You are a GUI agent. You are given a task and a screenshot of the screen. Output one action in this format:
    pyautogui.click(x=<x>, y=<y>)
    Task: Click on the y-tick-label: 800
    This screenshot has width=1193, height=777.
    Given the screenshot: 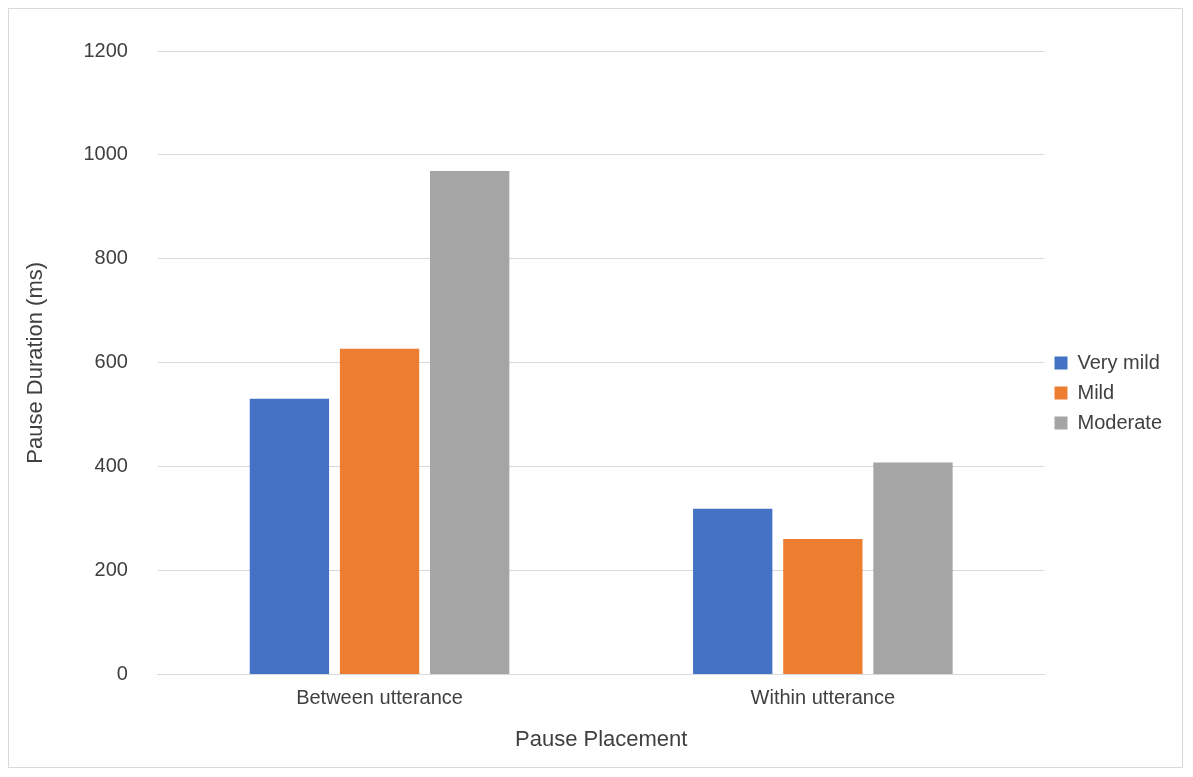 What is the action you would take?
    pyautogui.click(x=111, y=257)
    